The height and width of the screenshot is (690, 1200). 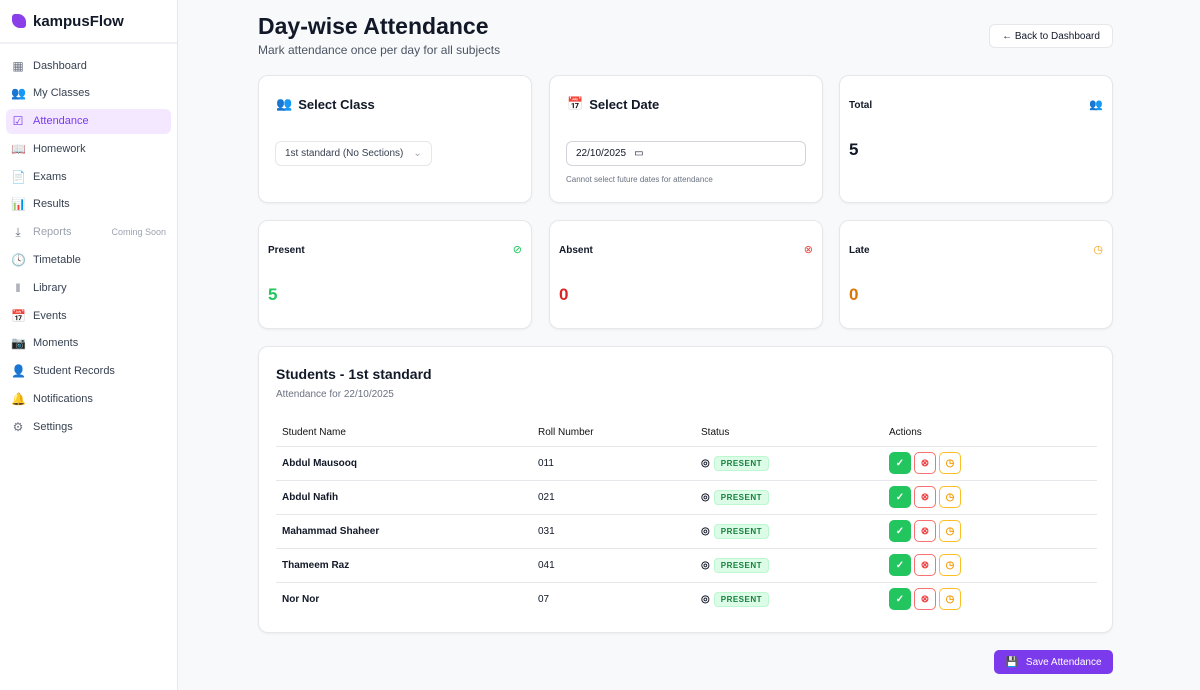 I want to click on sidebar-item-label: Attendance, so click(x=61, y=121).